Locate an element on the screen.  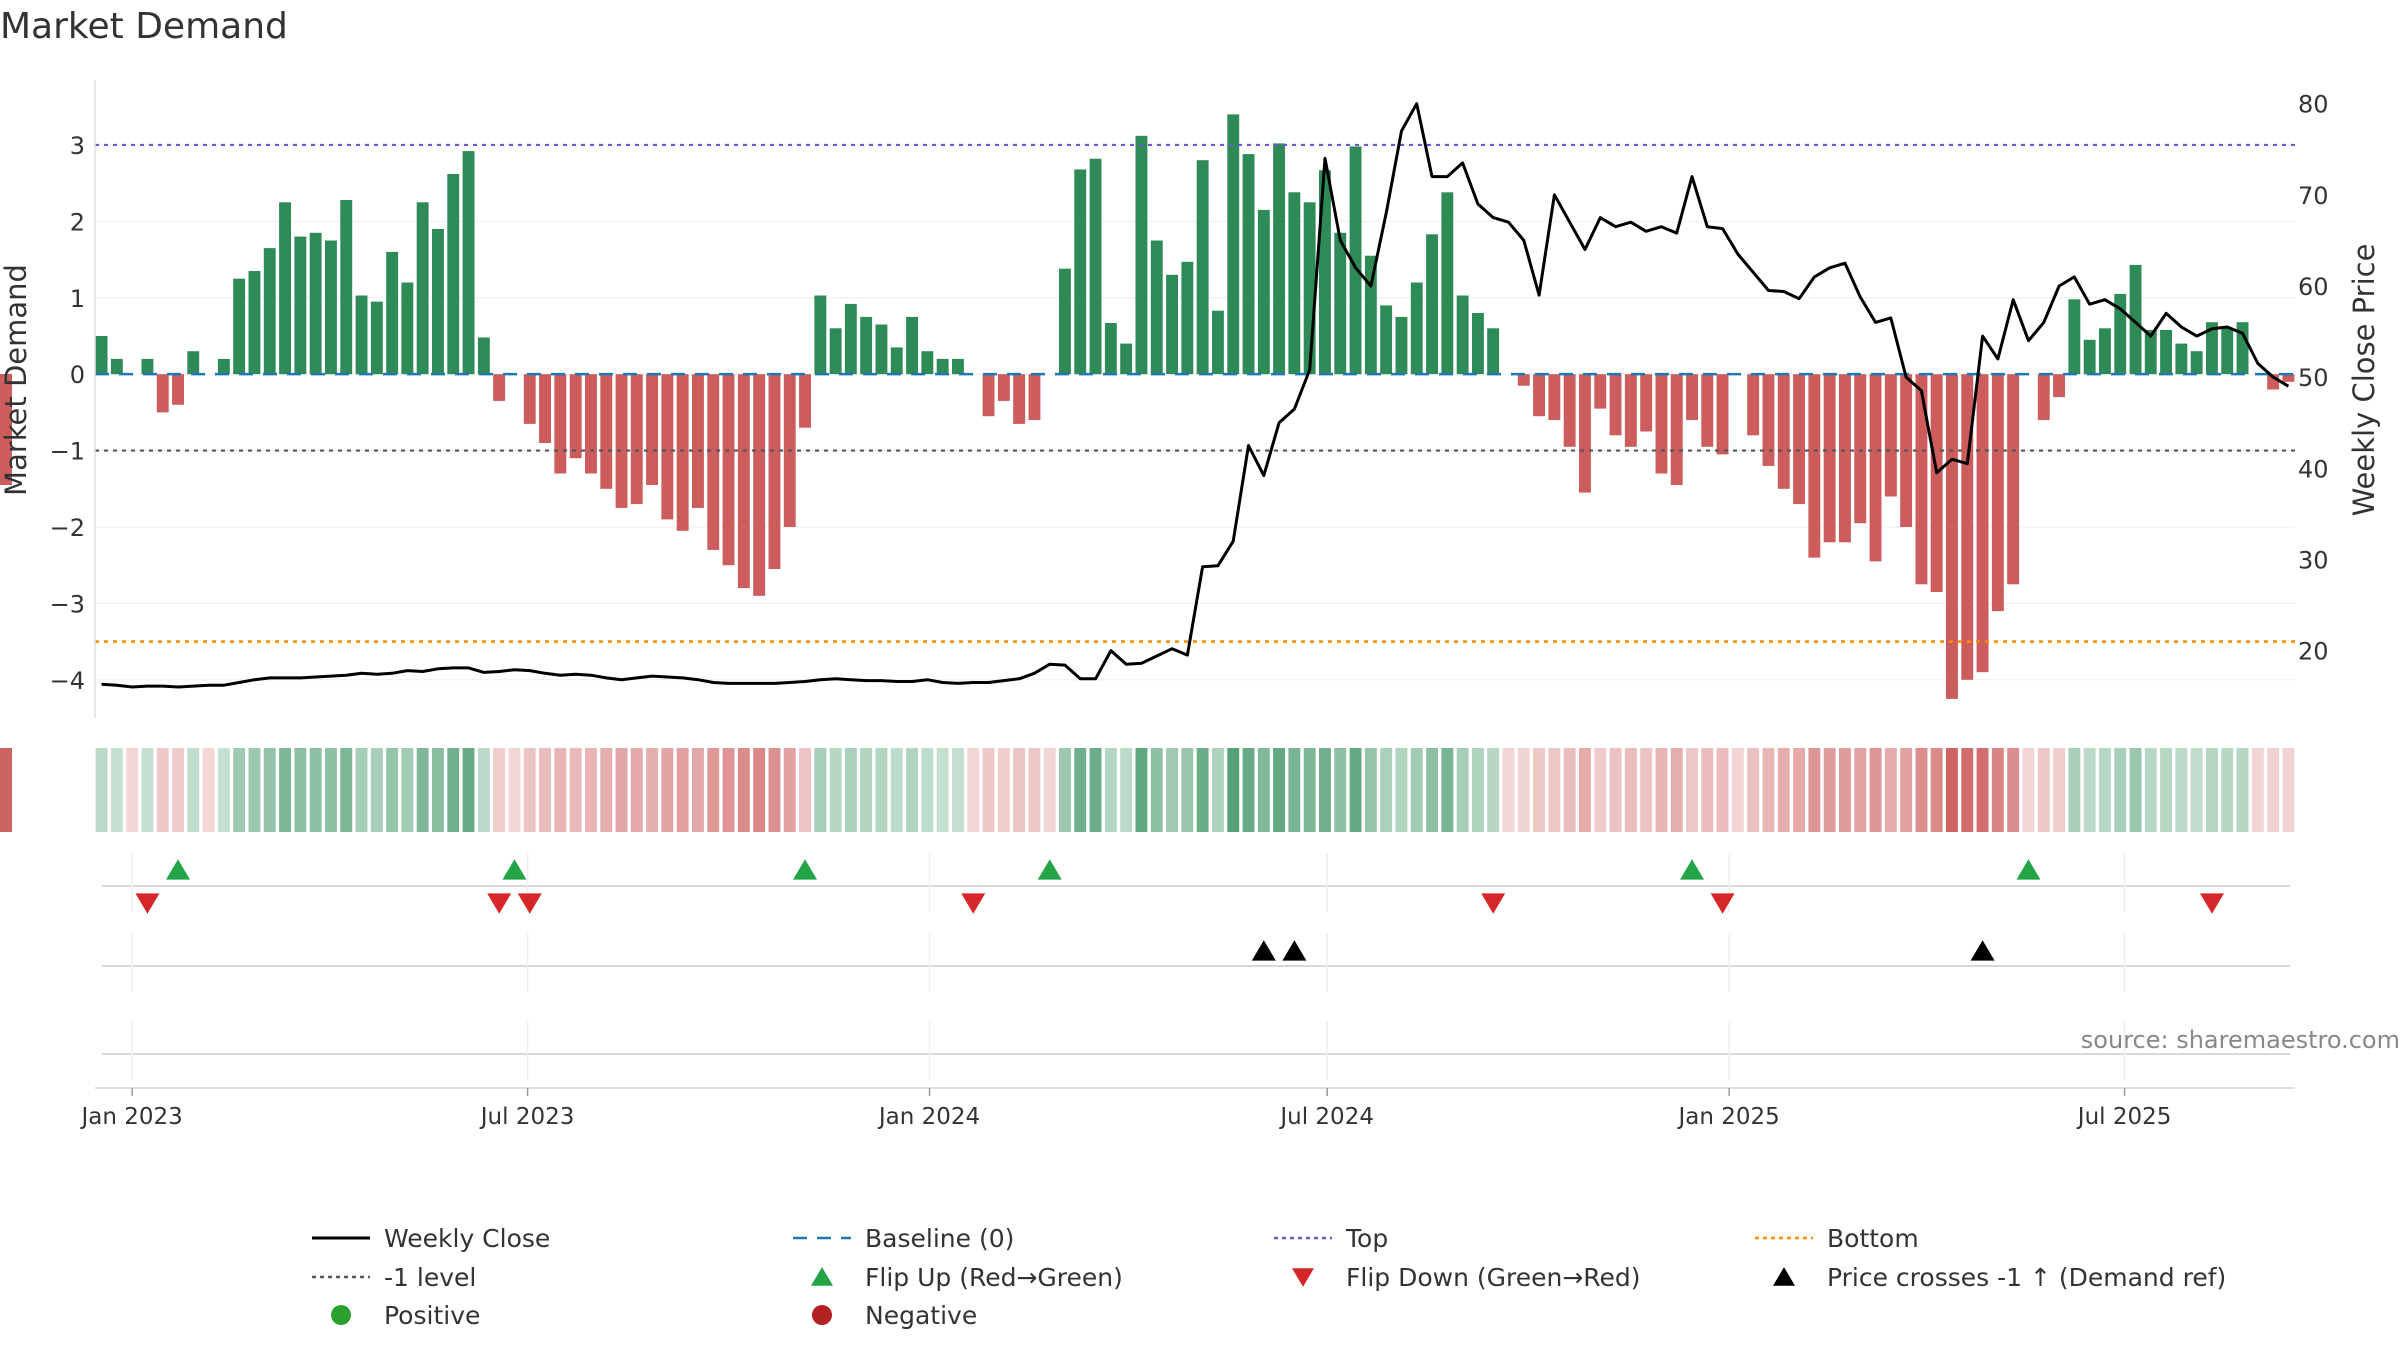
y-tick-label: 1 is located at coordinates (77, 299).